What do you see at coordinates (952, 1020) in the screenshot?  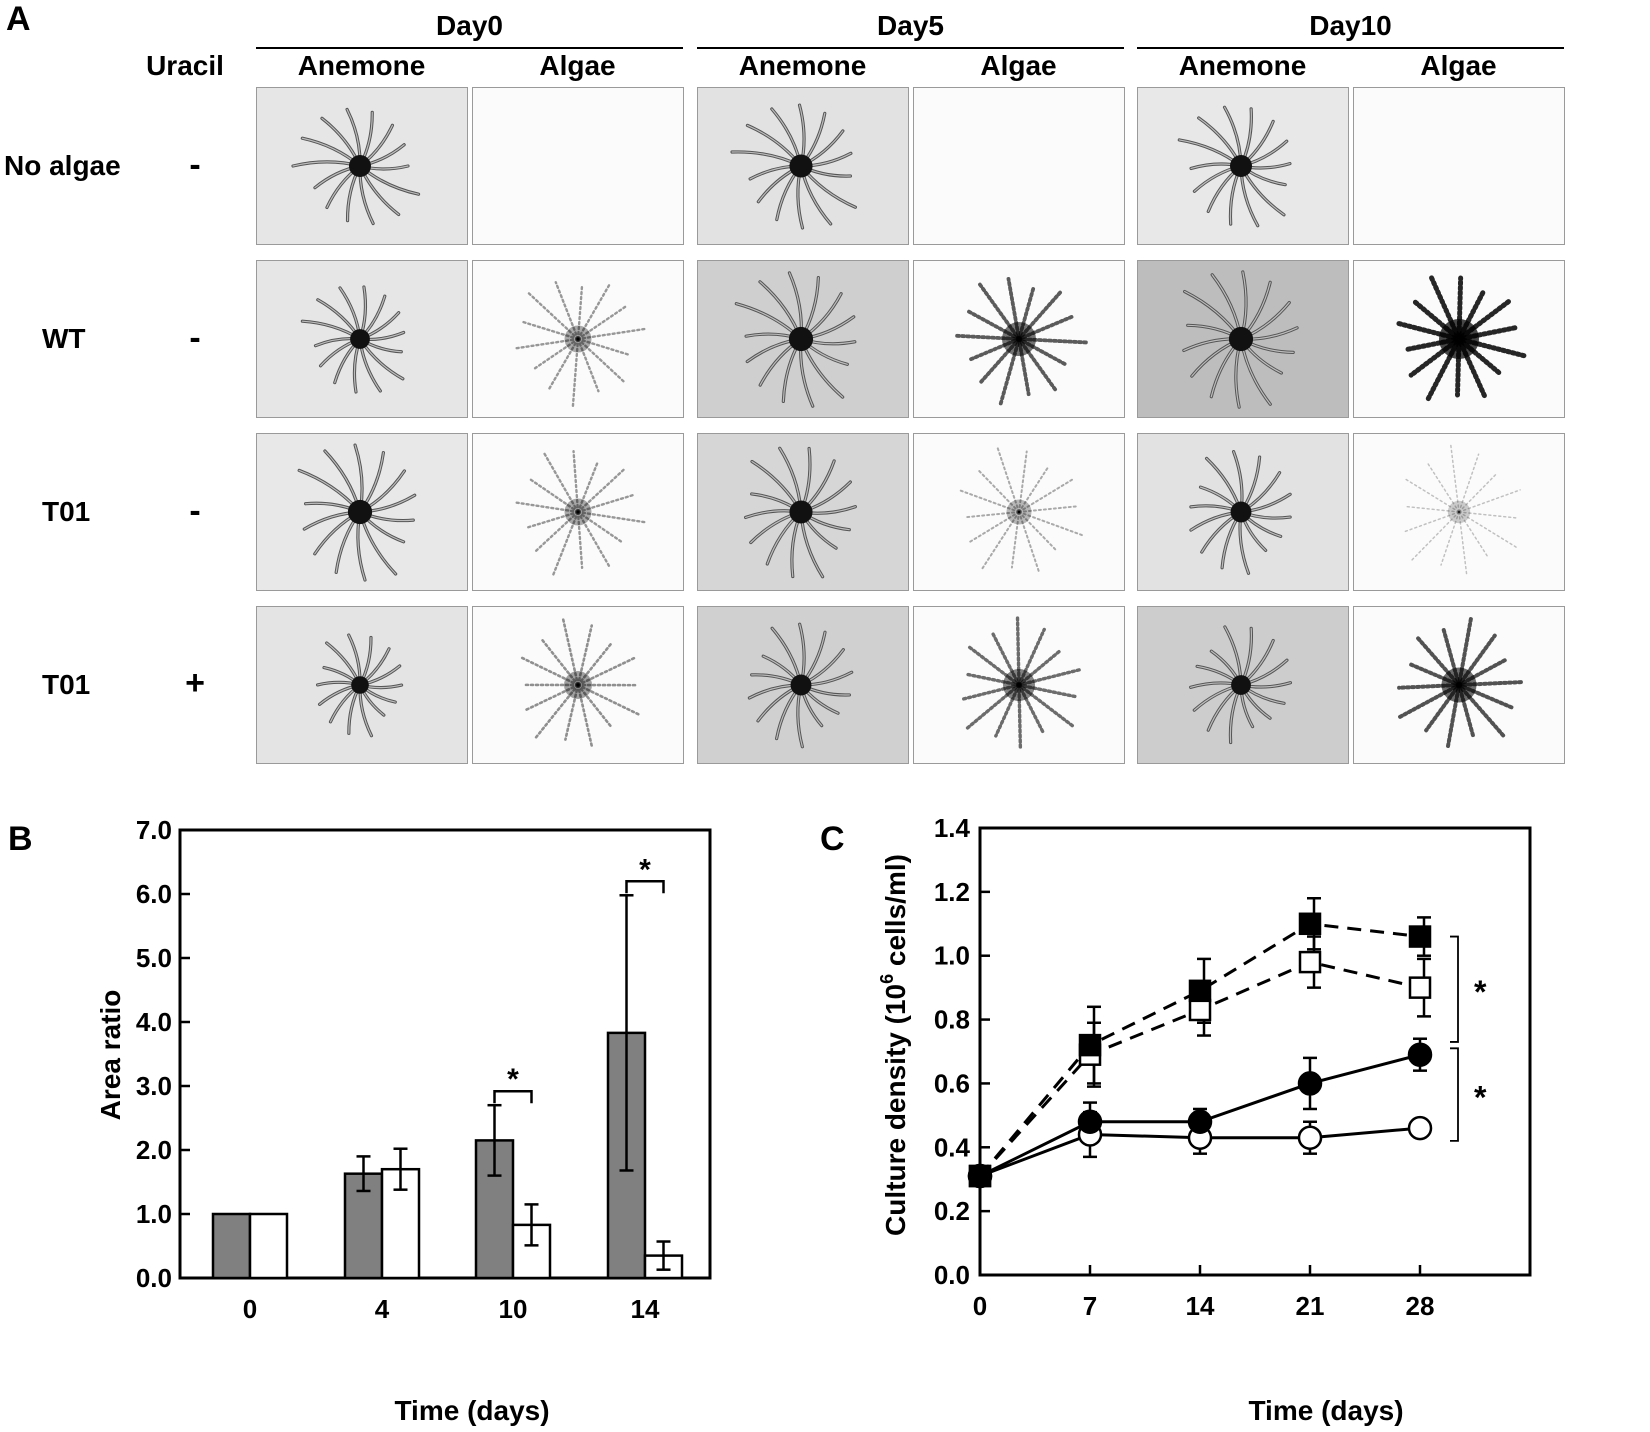 I see `panel-c-ytick-label: 0.8` at bounding box center [952, 1020].